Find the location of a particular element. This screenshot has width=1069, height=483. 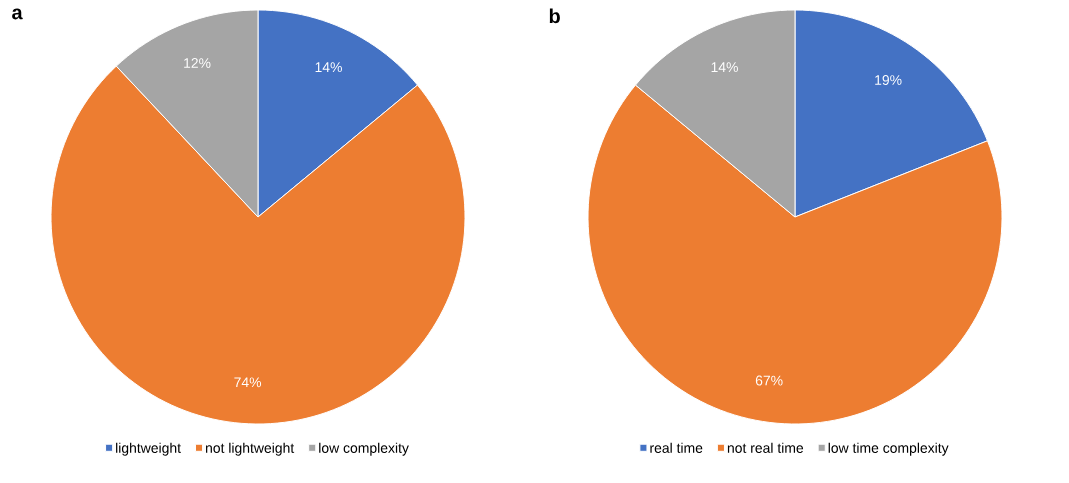

data-label: 67% is located at coordinates (769, 380).